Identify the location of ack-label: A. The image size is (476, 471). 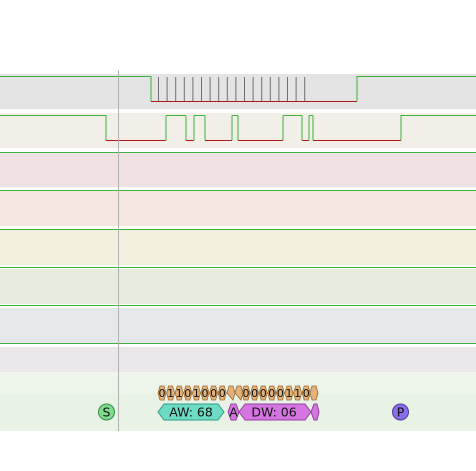
(233, 412).